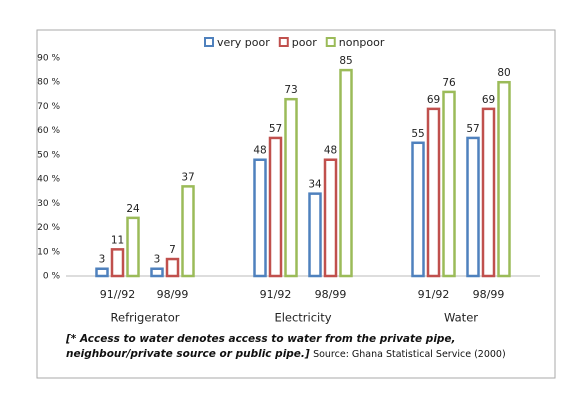 This screenshot has width=568, height=404. I want to click on y-tick-label: 0 %, so click(52, 277).